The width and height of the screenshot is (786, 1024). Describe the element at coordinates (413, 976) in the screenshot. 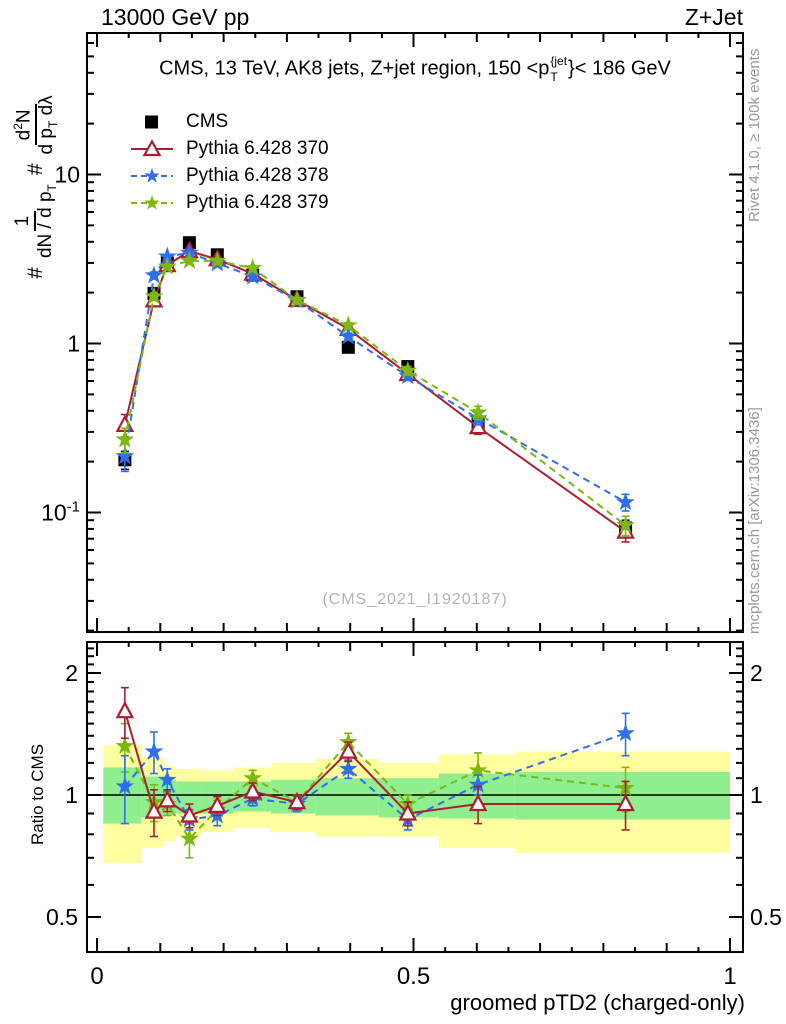

I see `x-tick-label: 0.5` at that location.